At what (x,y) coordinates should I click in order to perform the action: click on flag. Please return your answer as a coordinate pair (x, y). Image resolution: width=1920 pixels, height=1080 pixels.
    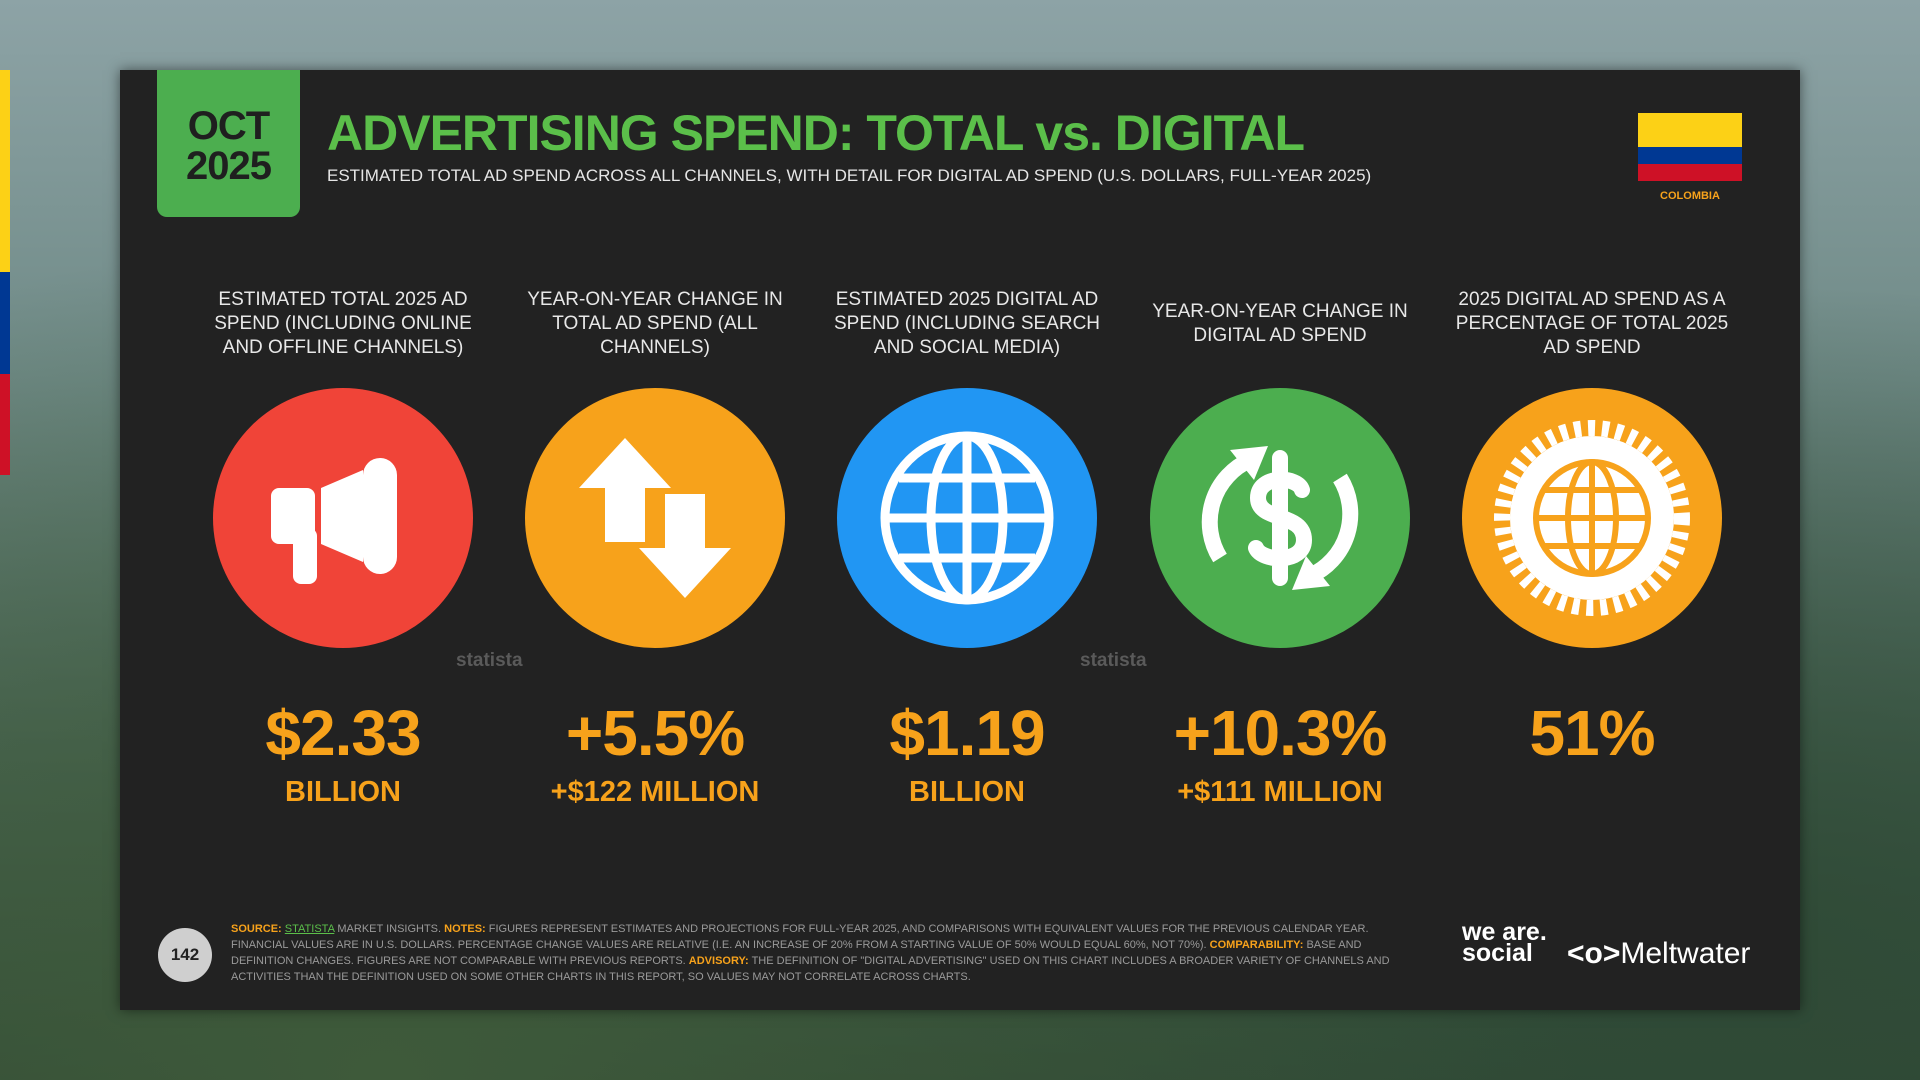
    Looking at the image, I should click on (1690, 147).